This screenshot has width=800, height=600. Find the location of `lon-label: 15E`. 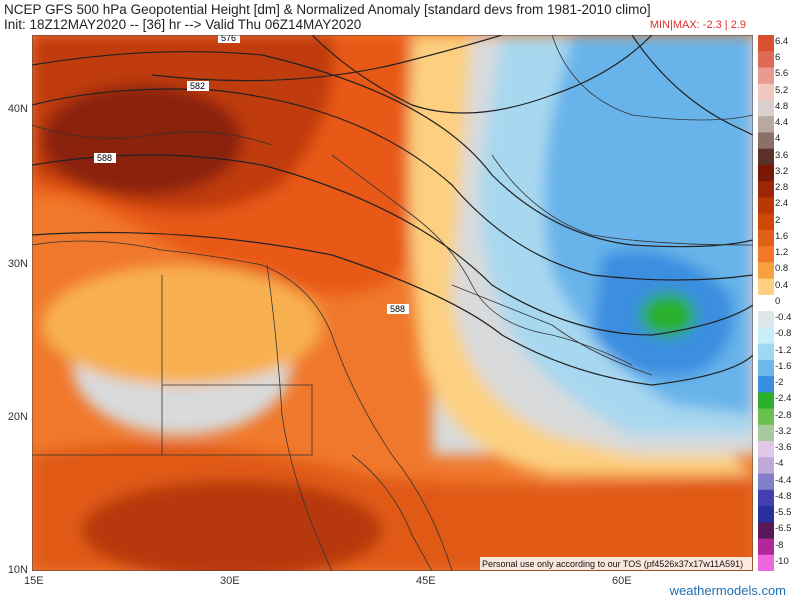

lon-label: 15E is located at coordinates (34, 581).